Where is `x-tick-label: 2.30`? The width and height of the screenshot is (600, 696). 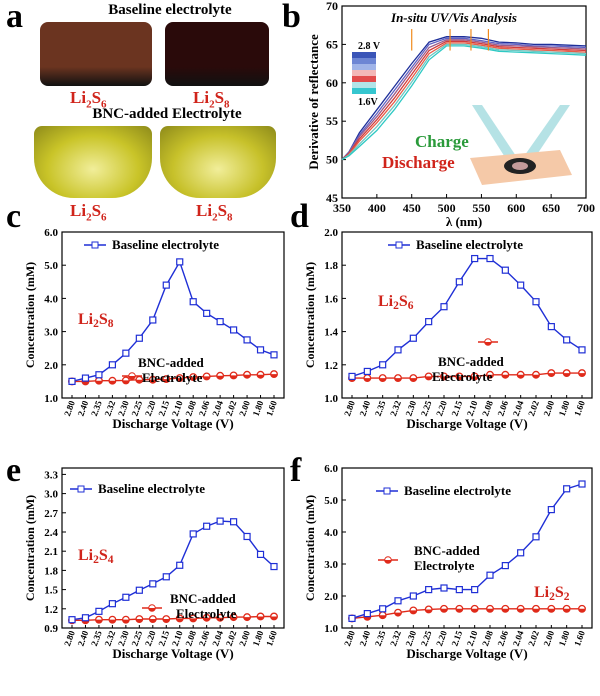 x-tick-label: 2.30 is located at coordinates (410, 638).